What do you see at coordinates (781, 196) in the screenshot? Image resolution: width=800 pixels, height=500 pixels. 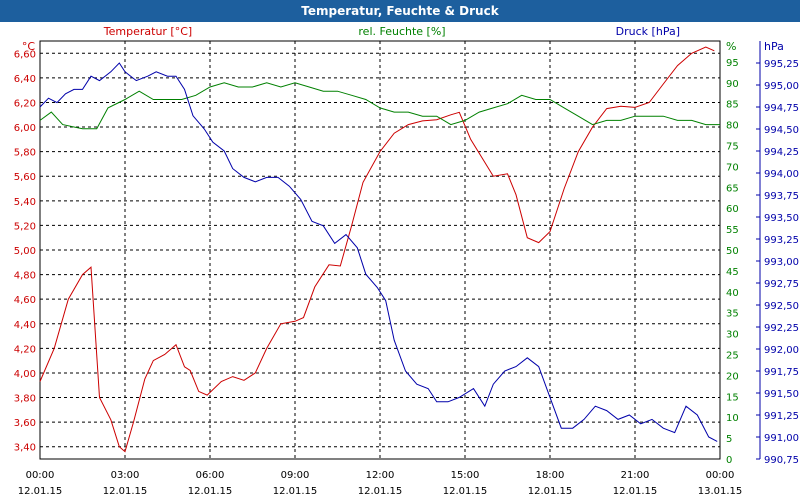 I see `pressure-tick-label: 993,75` at bounding box center [781, 196].